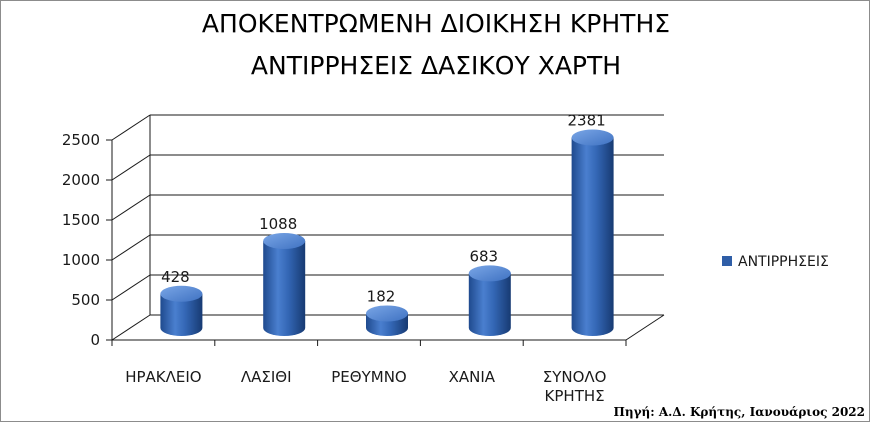 This screenshot has height=424, width=872. What do you see at coordinates (368, 377) in the screenshot?
I see `category-label: ΡΕΘΥΜΝΟ` at bounding box center [368, 377].